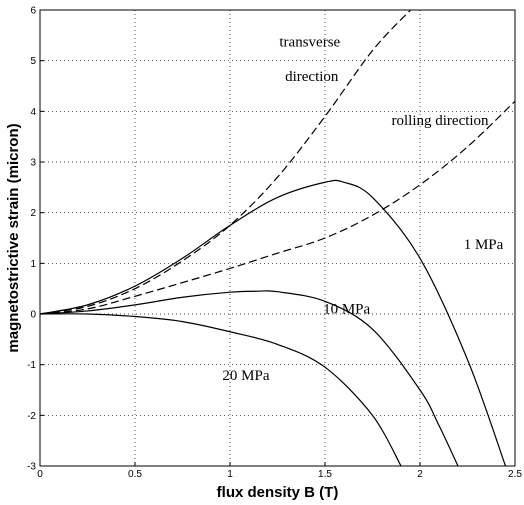 This screenshot has width=524, height=505. Describe the element at coordinates (40, 474) in the screenshot. I see `x-tick-label: 0` at that location.